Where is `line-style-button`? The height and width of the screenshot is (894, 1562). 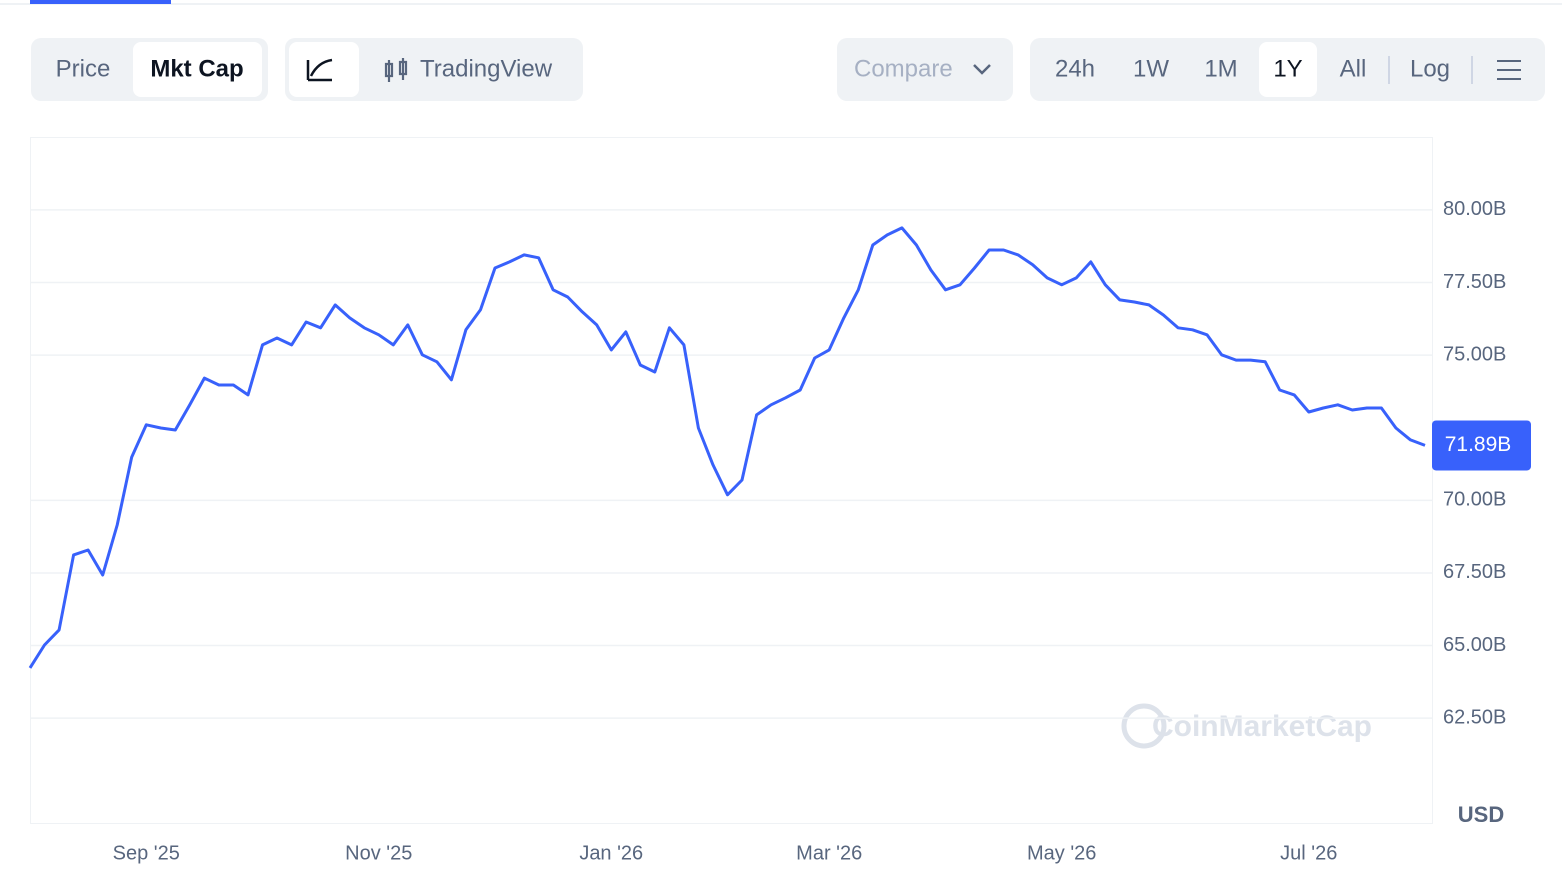 line-style-button is located at coordinates (324, 69).